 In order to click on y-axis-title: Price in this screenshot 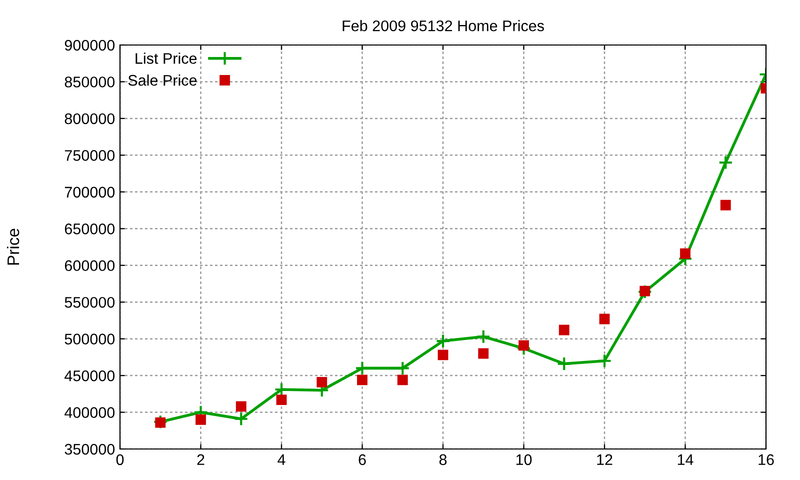, I will do `click(13, 246)`.